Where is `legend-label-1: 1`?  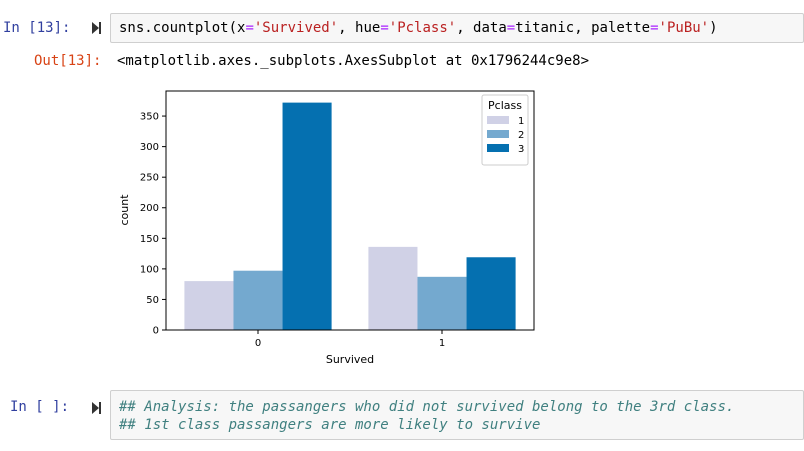 legend-label-1: 1 is located at coordinates (521, 121).